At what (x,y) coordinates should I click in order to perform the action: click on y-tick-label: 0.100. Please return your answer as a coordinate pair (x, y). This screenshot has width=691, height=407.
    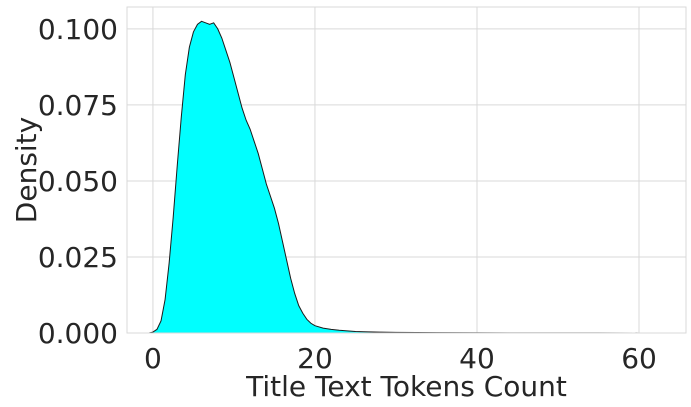
    Looking at the image, I should click on (78, 29).